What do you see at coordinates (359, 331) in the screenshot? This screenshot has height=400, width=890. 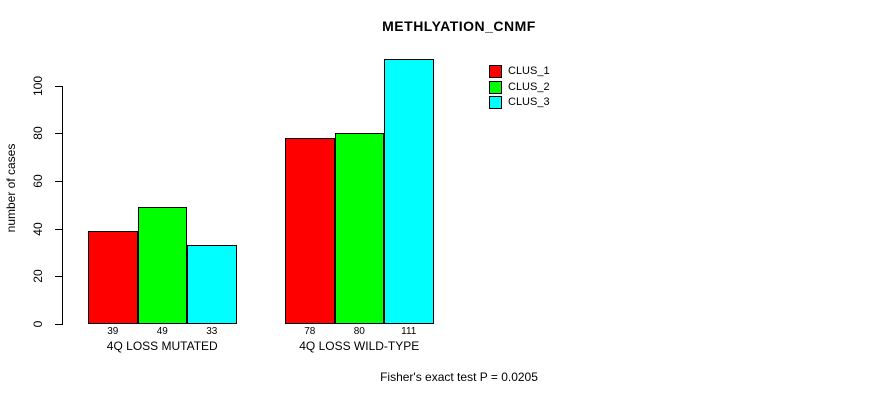 I see `bar-value-label: 80` at bounding box center [359, 331].